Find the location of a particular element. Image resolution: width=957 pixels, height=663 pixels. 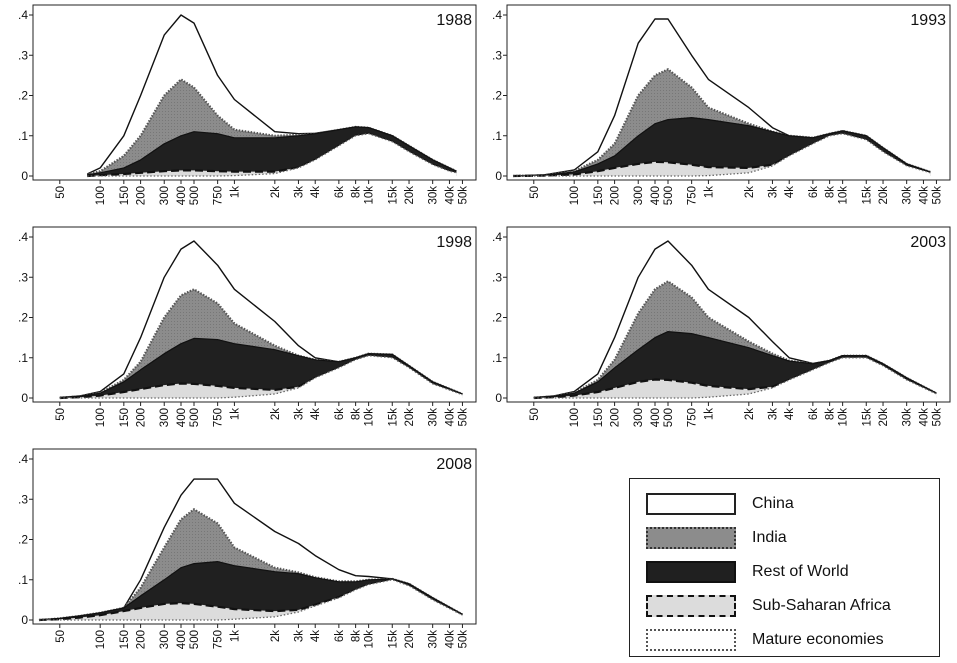

legend-label-mature-economies: Mature economies is located at coordinates (818, 639).